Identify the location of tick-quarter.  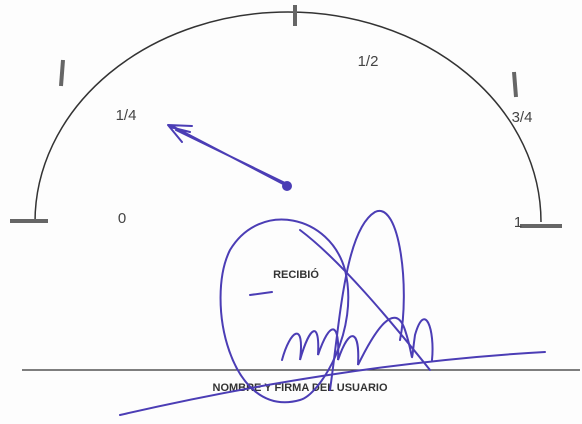
(62, 73).